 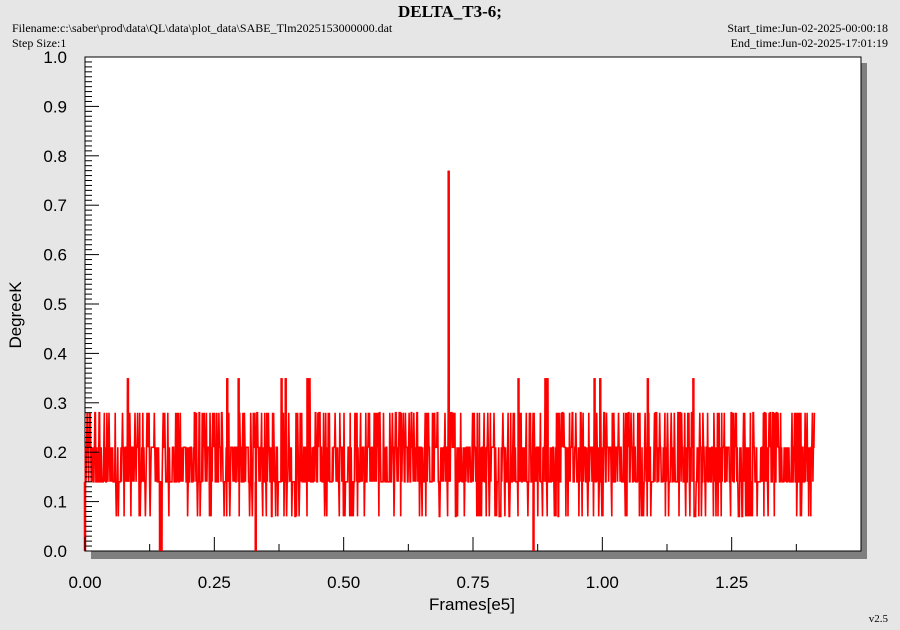 What do you see at coordinates (807, 28) in the screenshot?
I see `start-time-label: Start_time:Jun-02-2025-00:00:18` at bounding box center [807, 28].